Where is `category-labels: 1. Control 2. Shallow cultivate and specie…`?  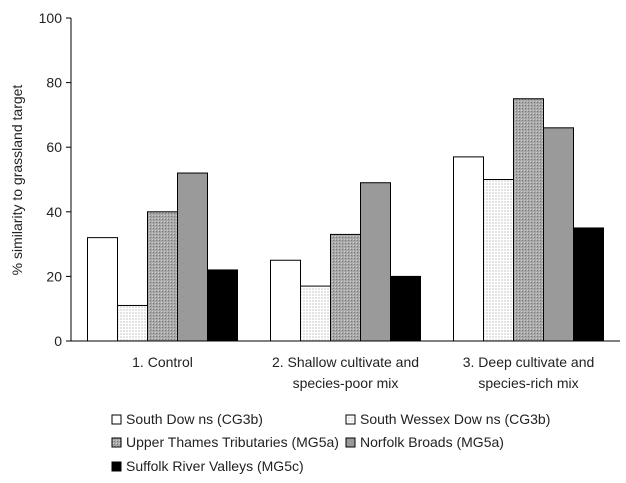 category-labels: 1. Control 2. Shallow cultivate and specie… is located at coordinates (363, 372).